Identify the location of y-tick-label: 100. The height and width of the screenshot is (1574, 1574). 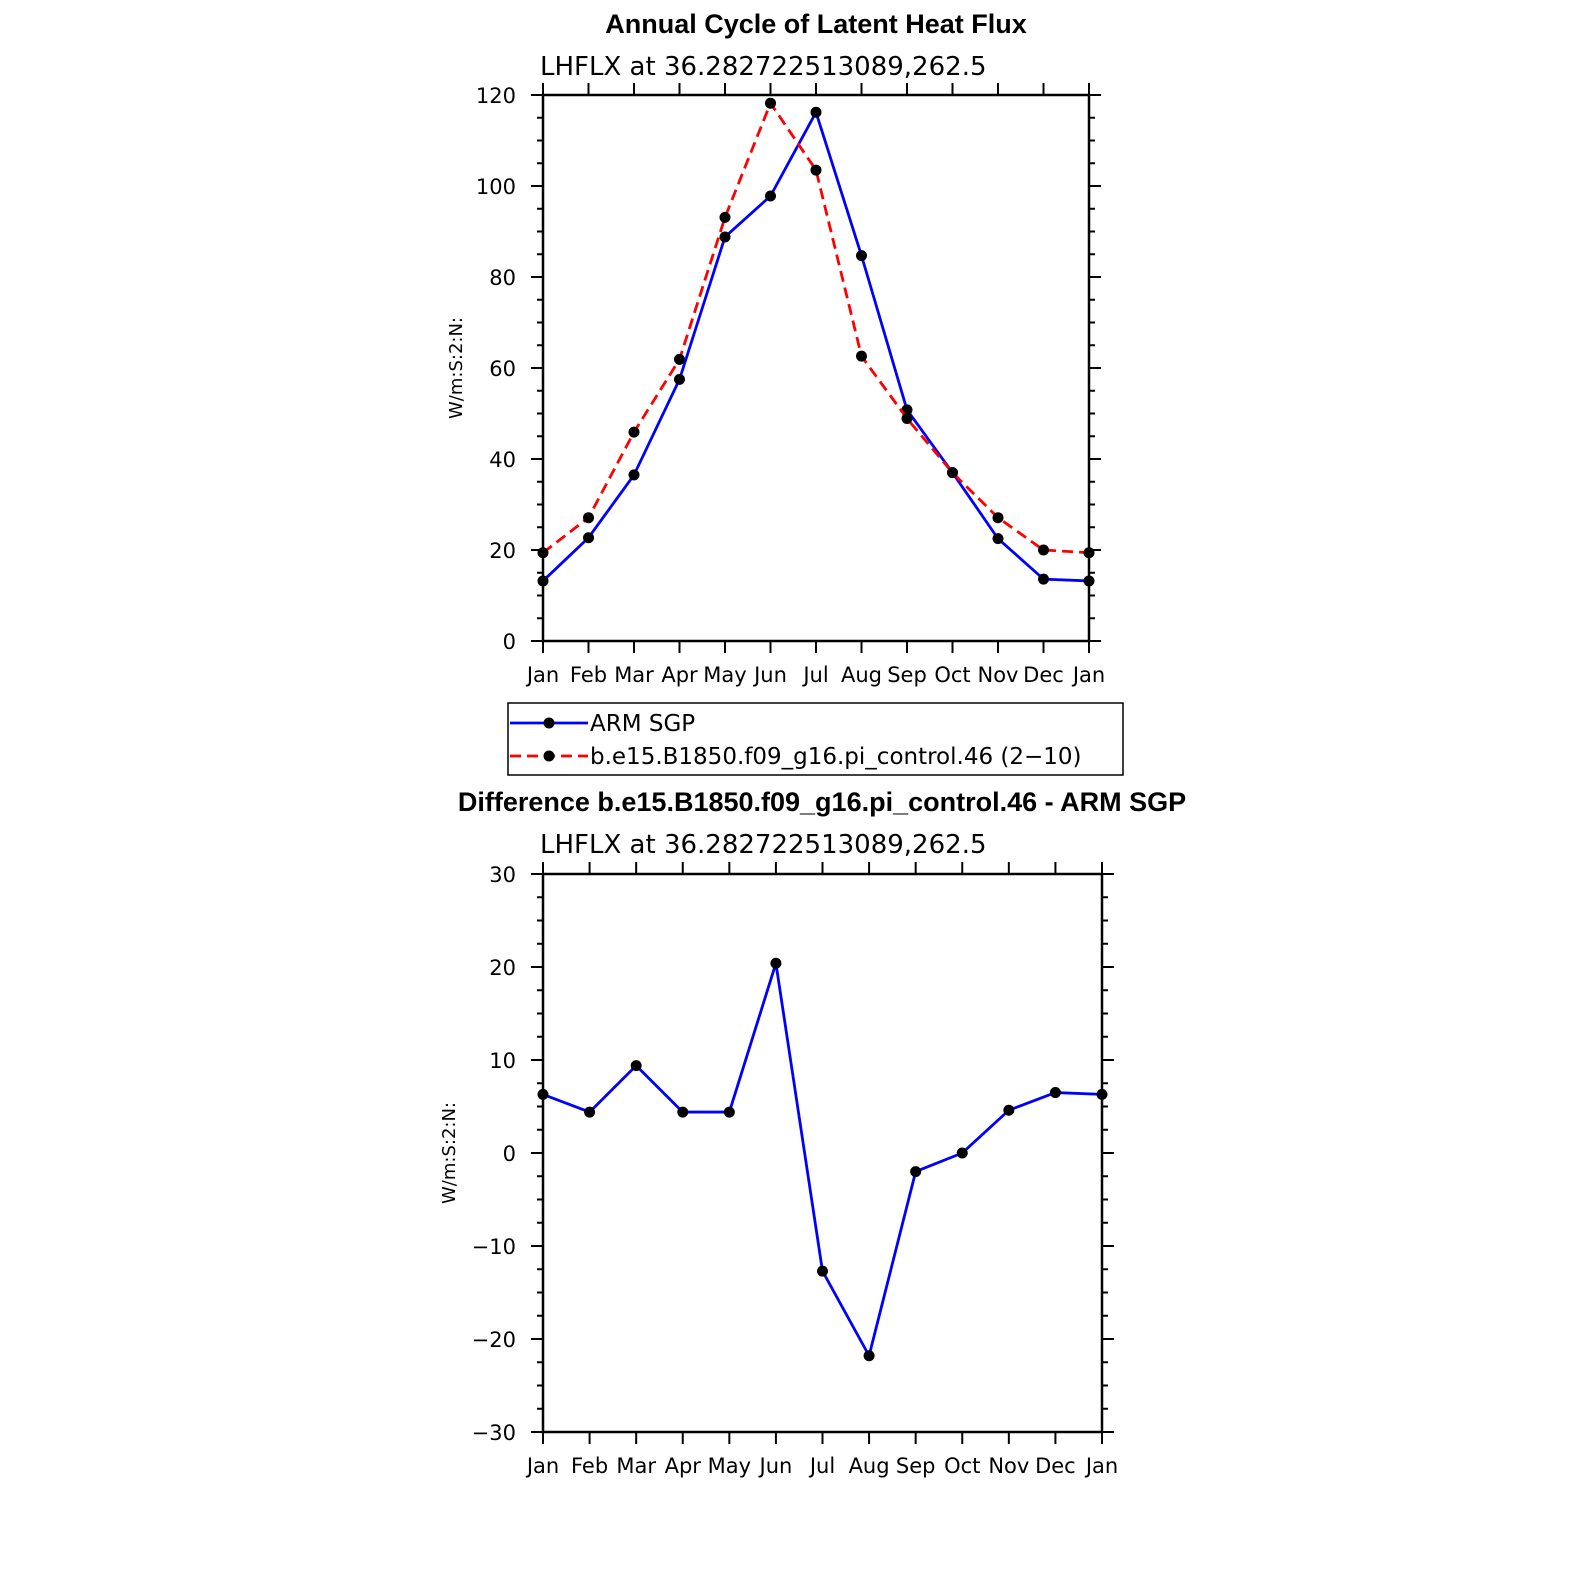
(496, 187).